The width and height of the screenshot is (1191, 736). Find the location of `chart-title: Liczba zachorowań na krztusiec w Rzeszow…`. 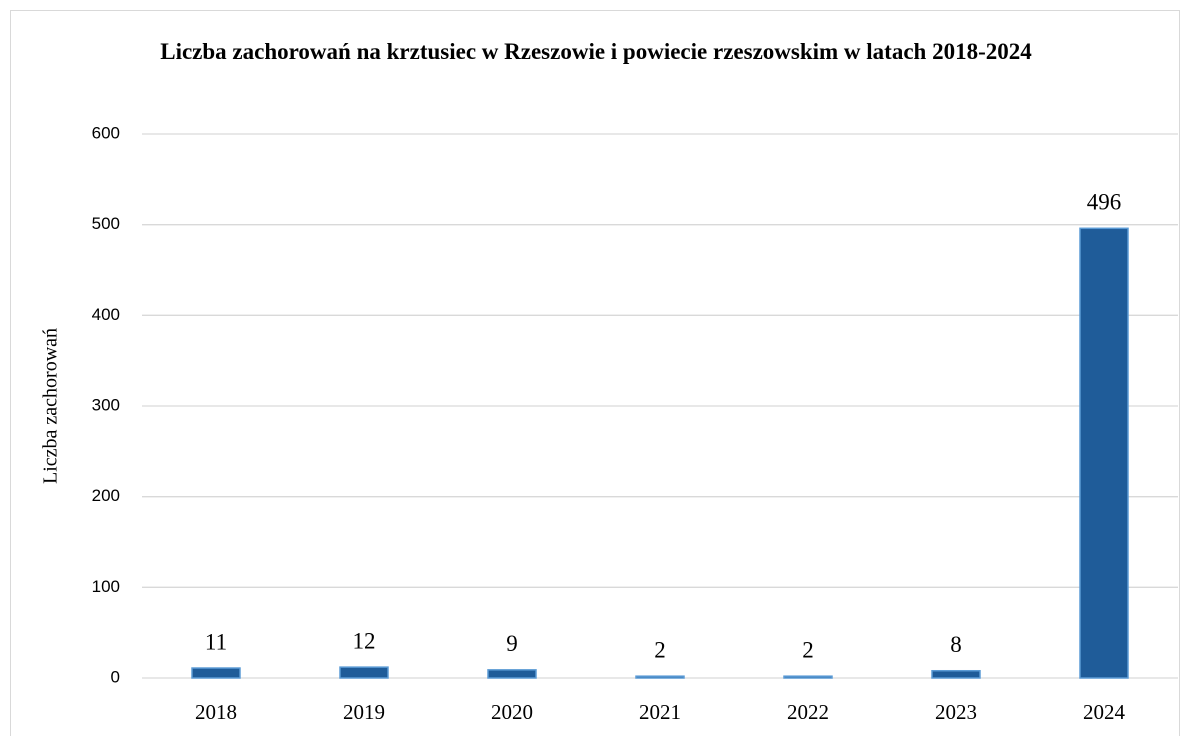

chart-title: Liczba zachorowań na krztusiec w Rzeszow… is located at coordinates (596, 51).